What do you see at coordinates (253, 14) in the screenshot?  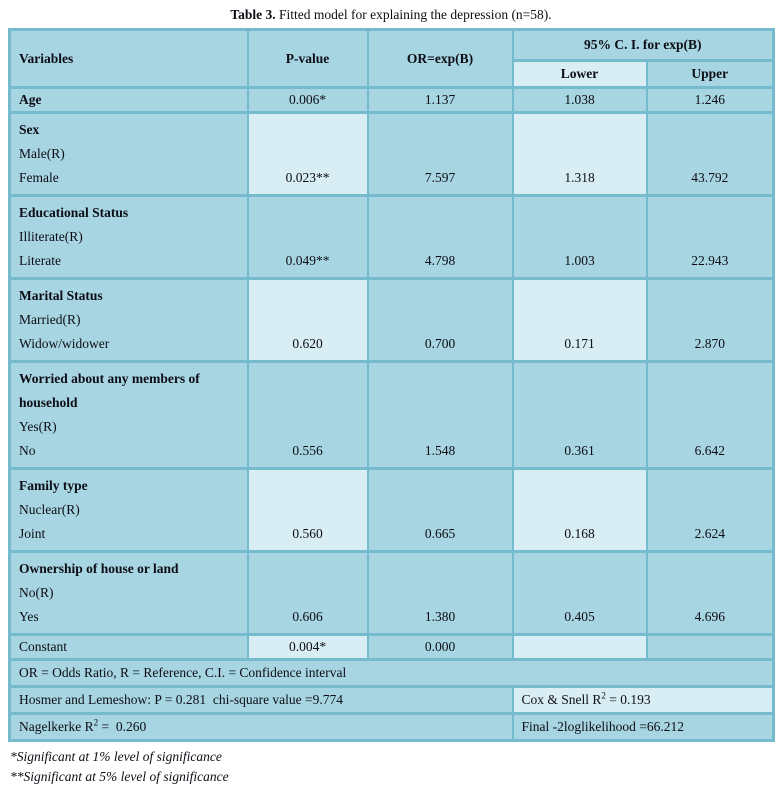 I see `table-title-number: Table 3.` at bounding box center [253, 14].